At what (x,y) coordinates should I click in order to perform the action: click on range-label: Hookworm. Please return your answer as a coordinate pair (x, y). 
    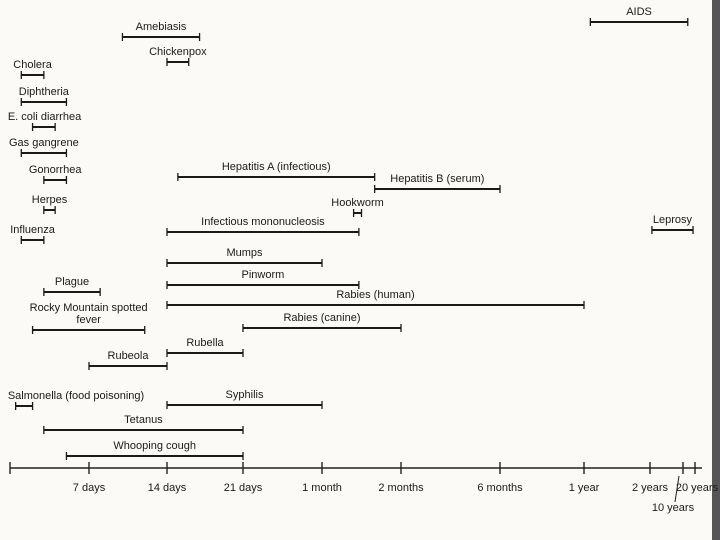
    Looking at the image, I should click on (357, 203).